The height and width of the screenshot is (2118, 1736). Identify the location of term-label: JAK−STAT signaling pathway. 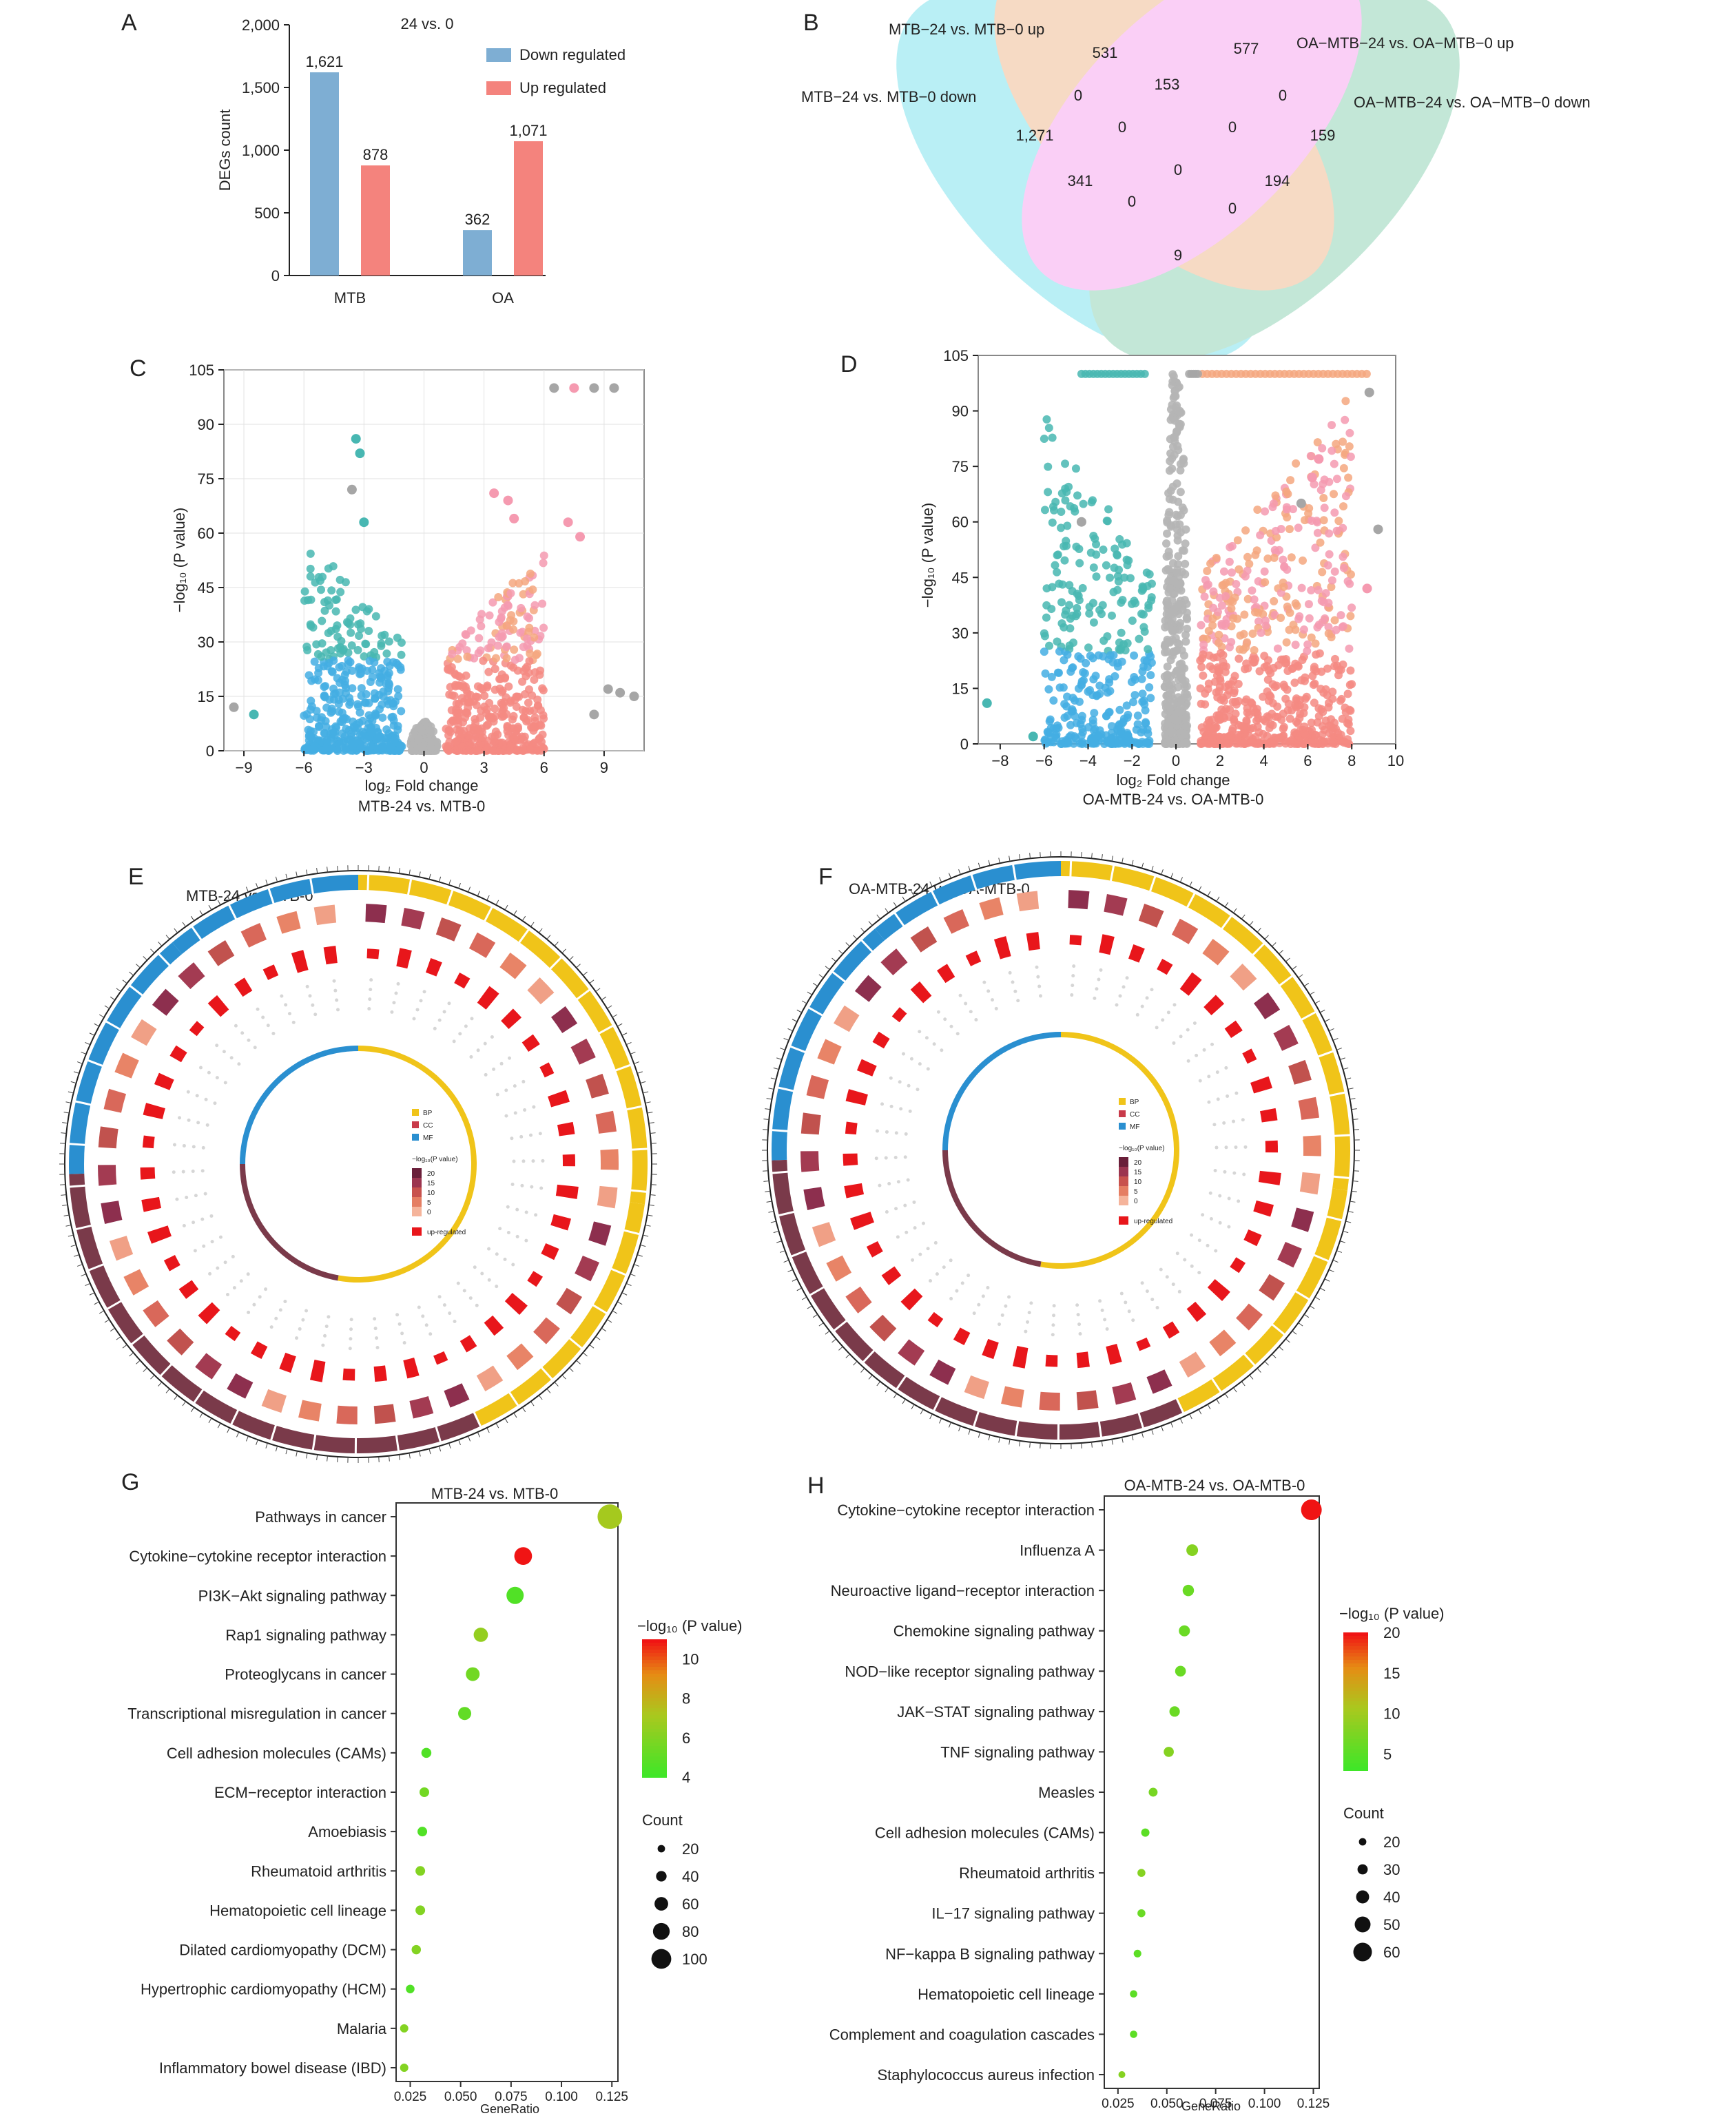
(996, 1712).